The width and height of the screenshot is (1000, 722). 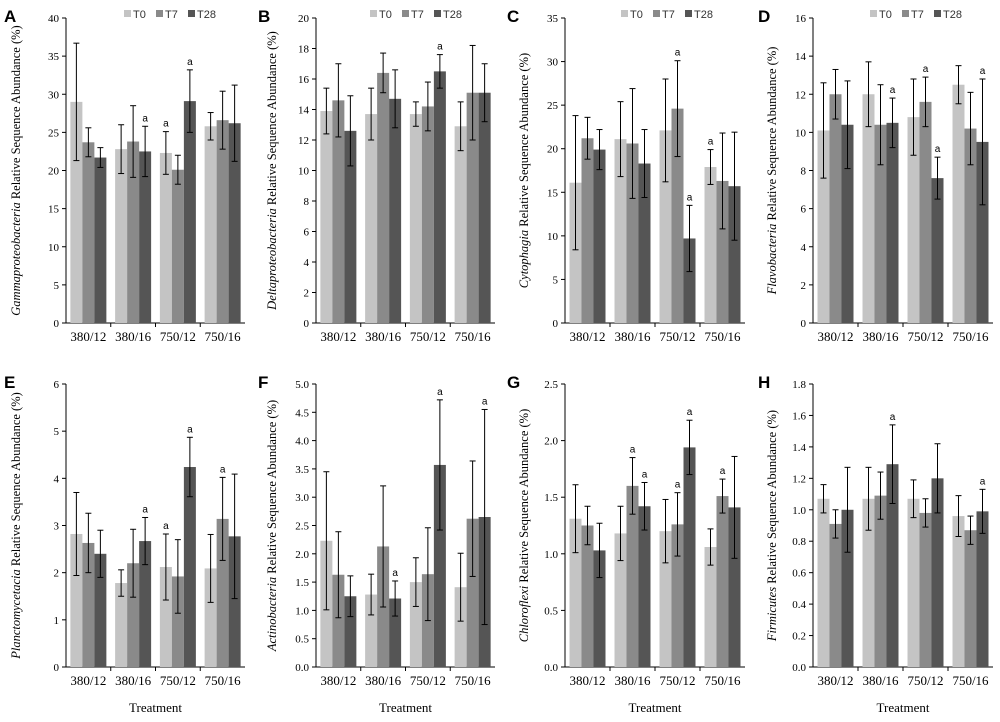 I want to click on panel-label: F, so click(x=263, y=382).